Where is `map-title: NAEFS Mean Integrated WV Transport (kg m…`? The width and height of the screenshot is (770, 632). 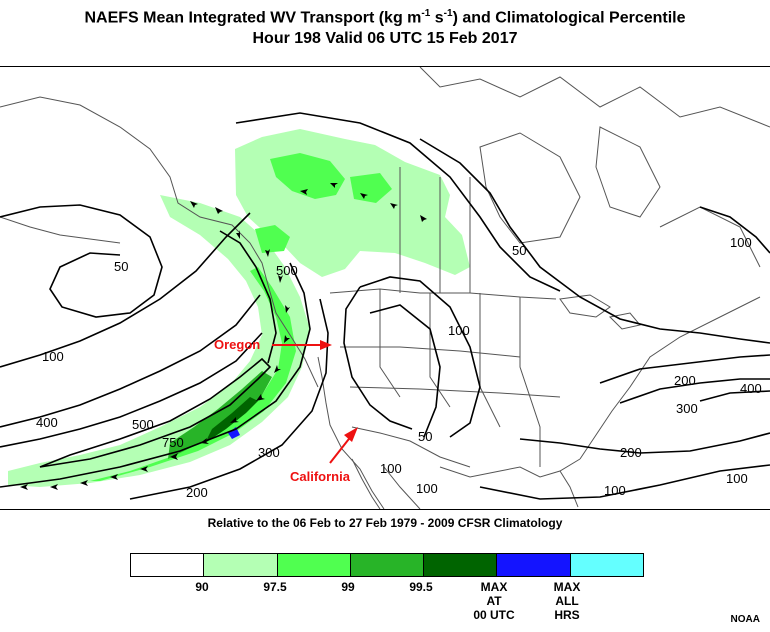
map-title: NAEFS Mean Integrated WV Transport (kg m… is located at coordinates (385, 17).